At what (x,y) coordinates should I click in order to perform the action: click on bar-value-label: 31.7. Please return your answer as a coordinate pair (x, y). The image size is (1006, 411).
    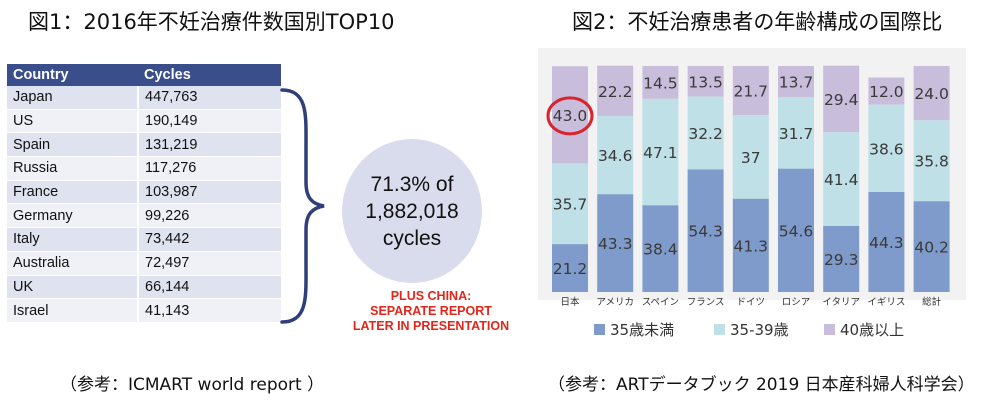
    Looking at the image, I should click on (796, 134).